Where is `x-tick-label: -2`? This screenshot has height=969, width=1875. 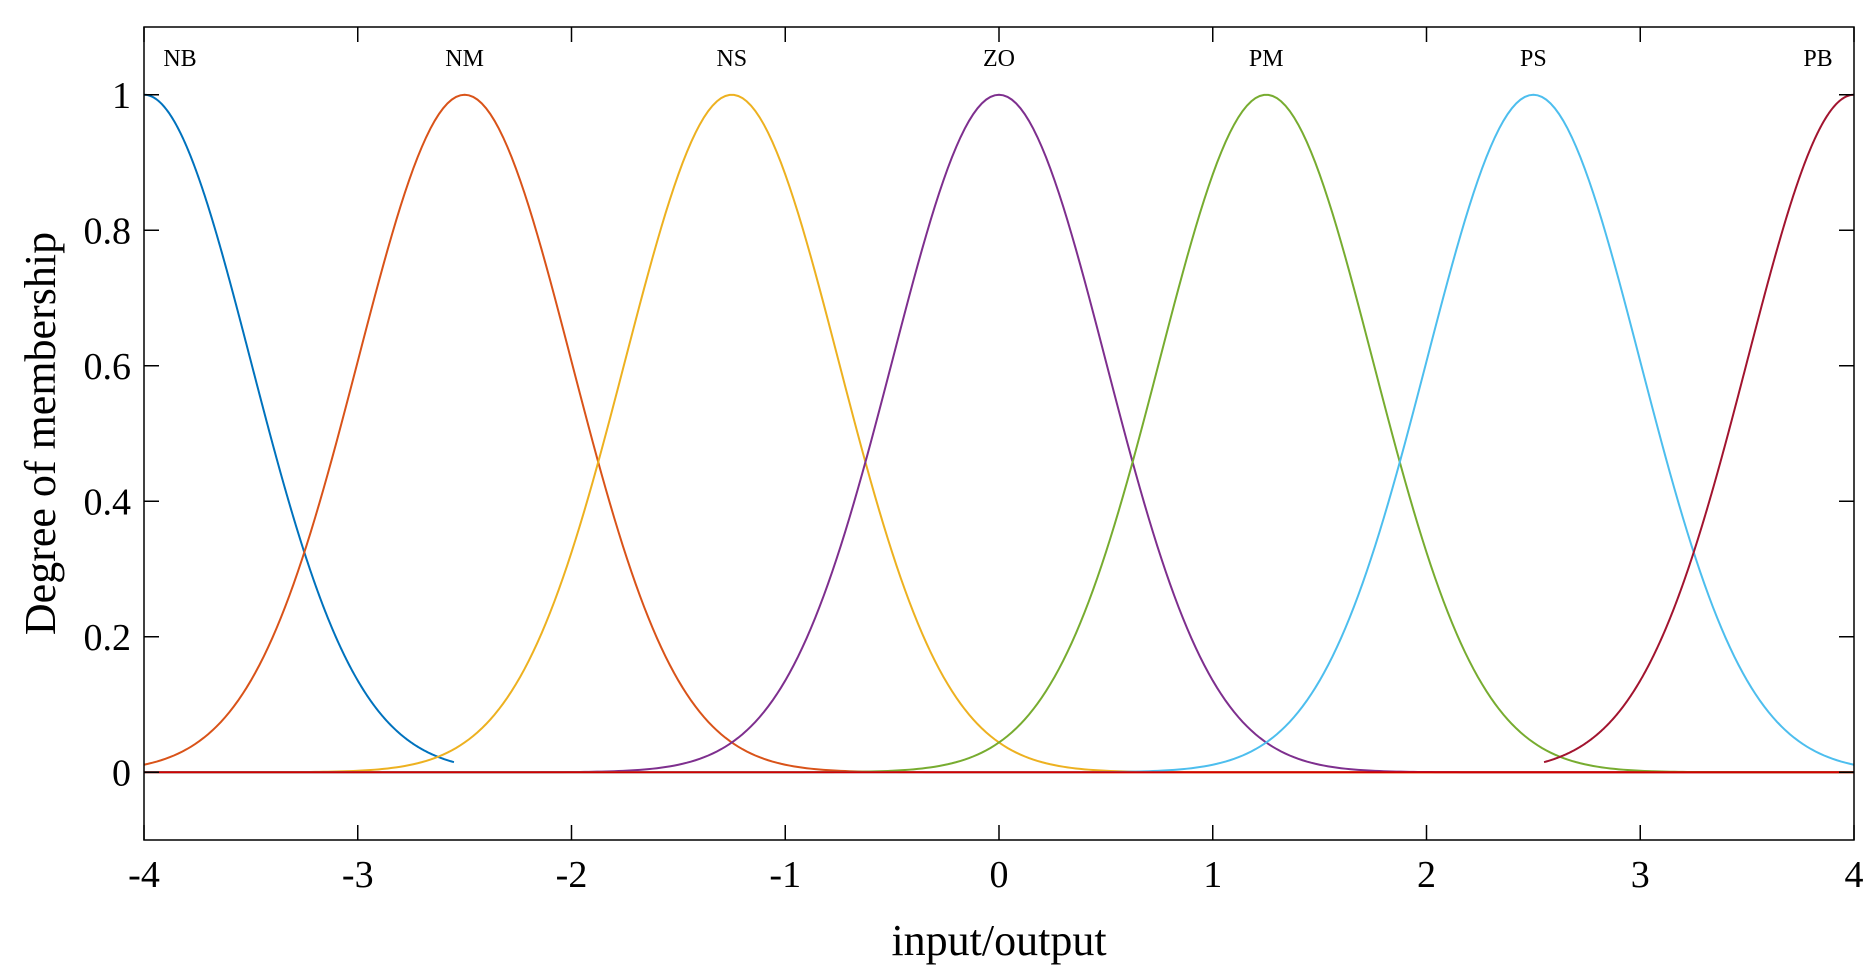
x-tick-label: -2 is located at coordinates (572, 875).